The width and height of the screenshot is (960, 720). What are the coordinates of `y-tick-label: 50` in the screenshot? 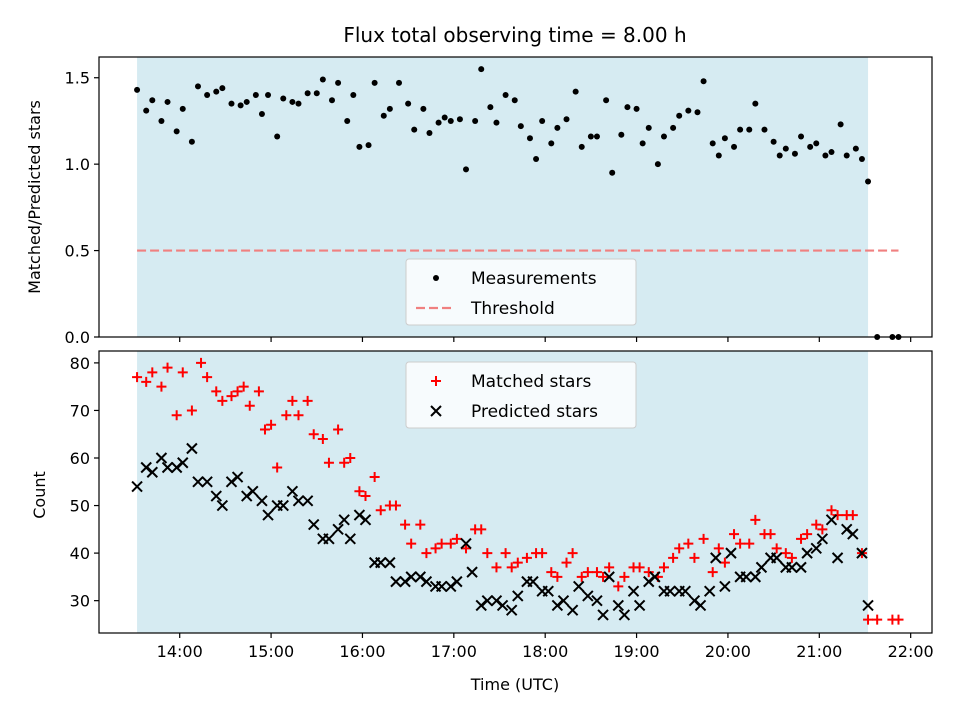 It's located at (80, 506).